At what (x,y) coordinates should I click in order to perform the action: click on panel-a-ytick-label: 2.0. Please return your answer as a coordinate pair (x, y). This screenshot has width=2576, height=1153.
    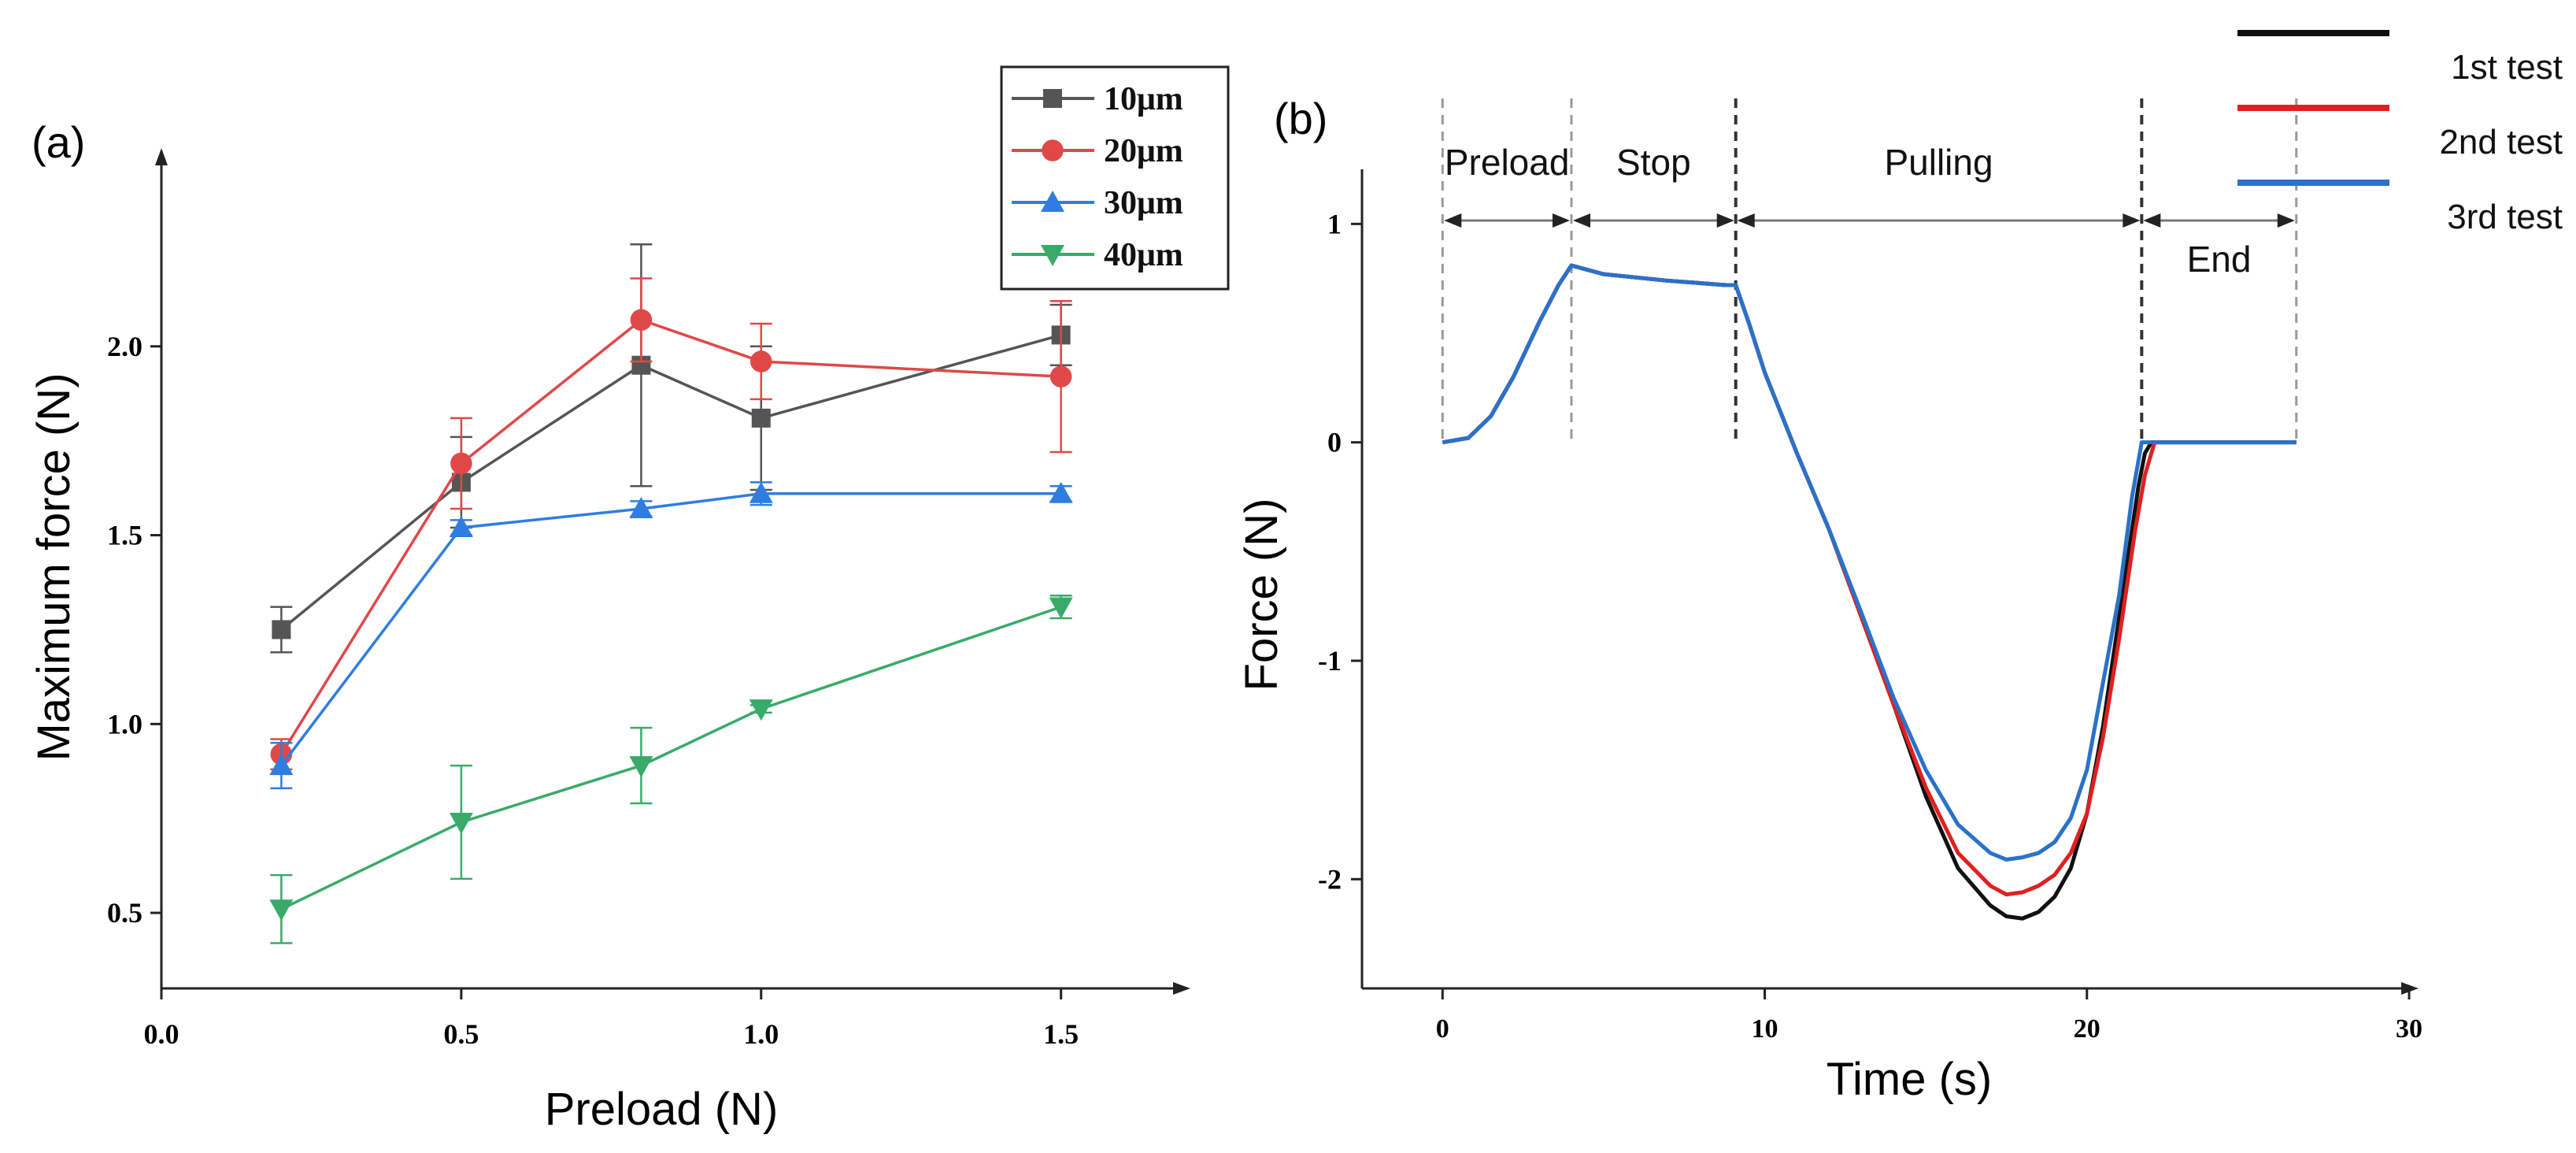
    Looking at the image, I should click on (124, 346).